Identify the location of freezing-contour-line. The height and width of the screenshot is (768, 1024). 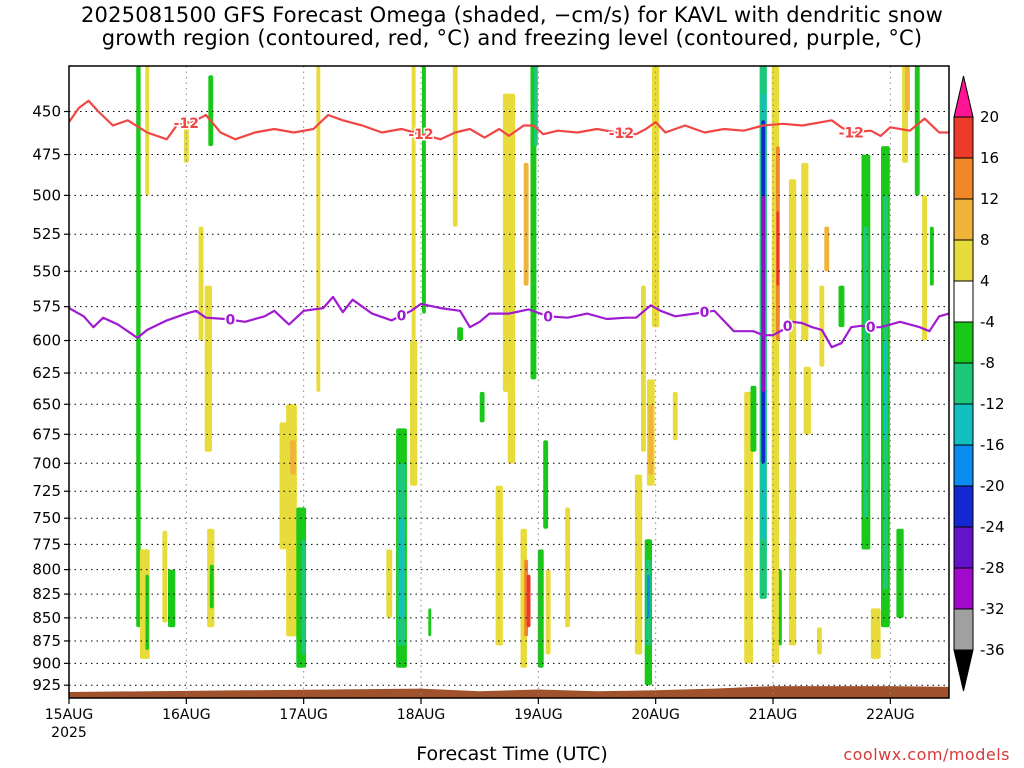
(509, 322).